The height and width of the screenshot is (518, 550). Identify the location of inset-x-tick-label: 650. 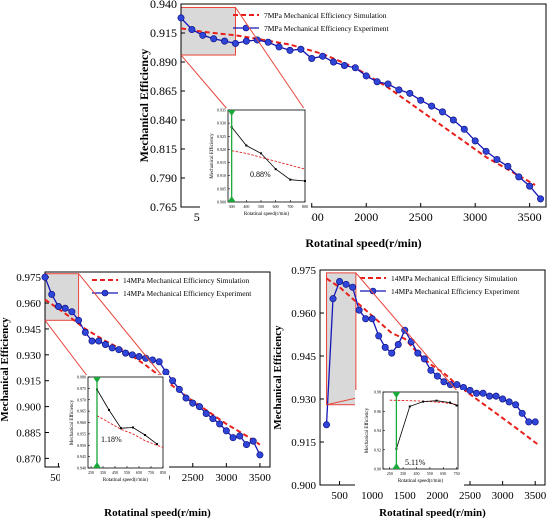
(139, 472).